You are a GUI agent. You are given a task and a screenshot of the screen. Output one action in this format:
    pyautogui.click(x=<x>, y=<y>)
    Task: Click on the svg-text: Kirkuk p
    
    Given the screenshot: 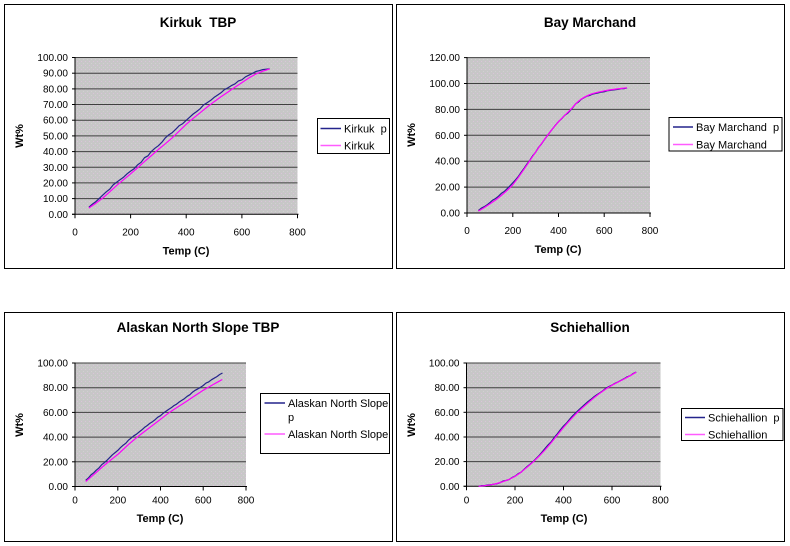 What is the action you would take?
    pyautogui.click(x=365, y=130)
    